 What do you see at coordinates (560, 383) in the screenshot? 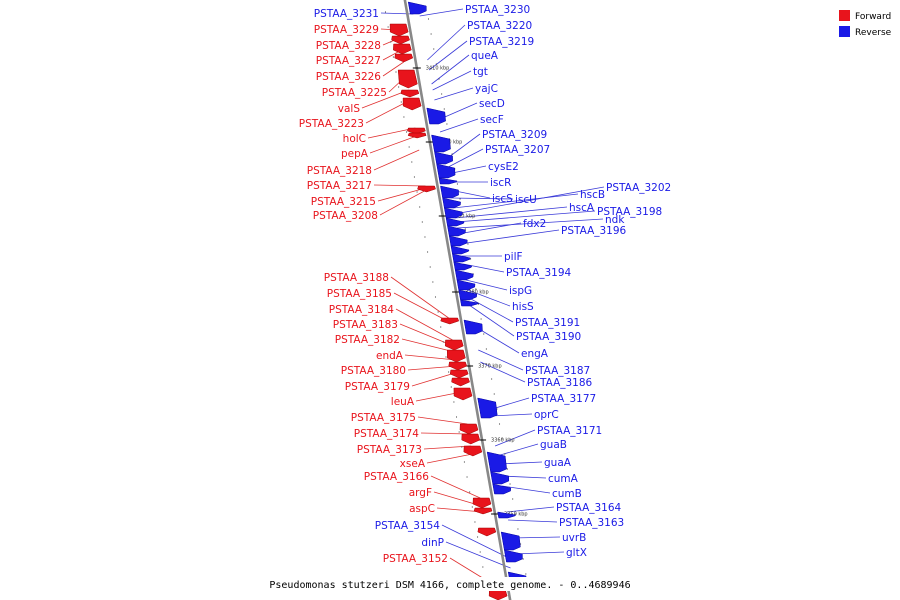
I see `gene-label-pstaa-3186: PSTAA_3186` at bounding box center [560, 383].